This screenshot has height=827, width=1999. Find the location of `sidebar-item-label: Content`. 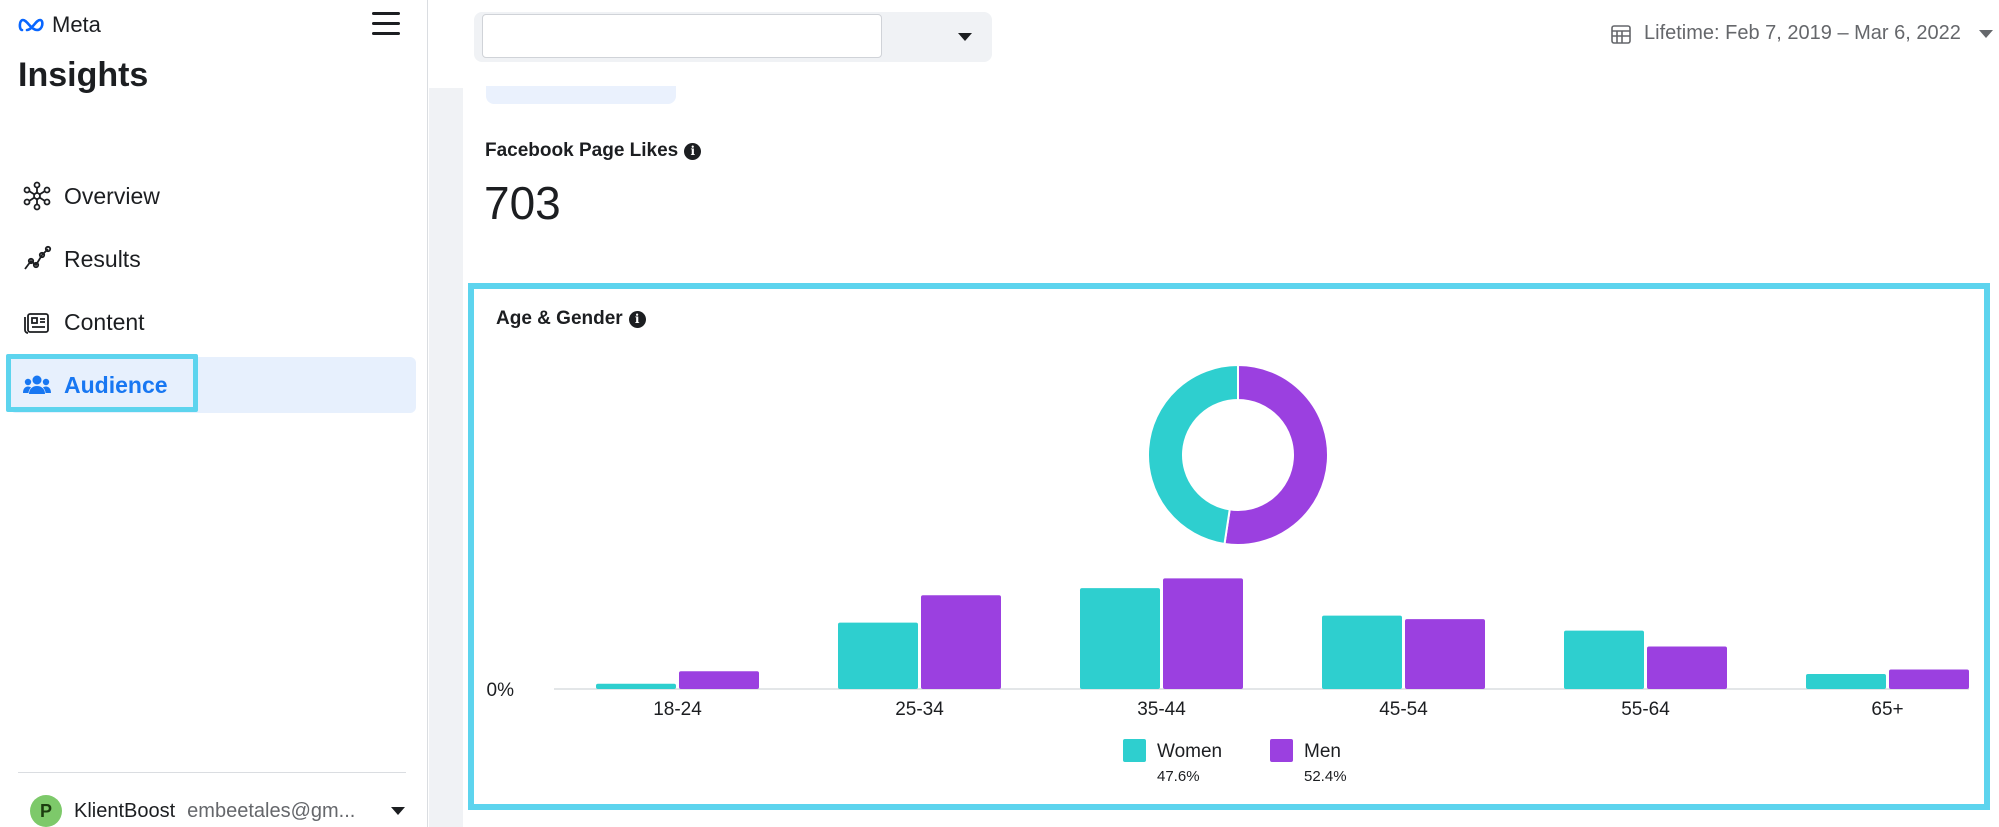

sidebar-item-label: Content is located at coordinates (104, 321).